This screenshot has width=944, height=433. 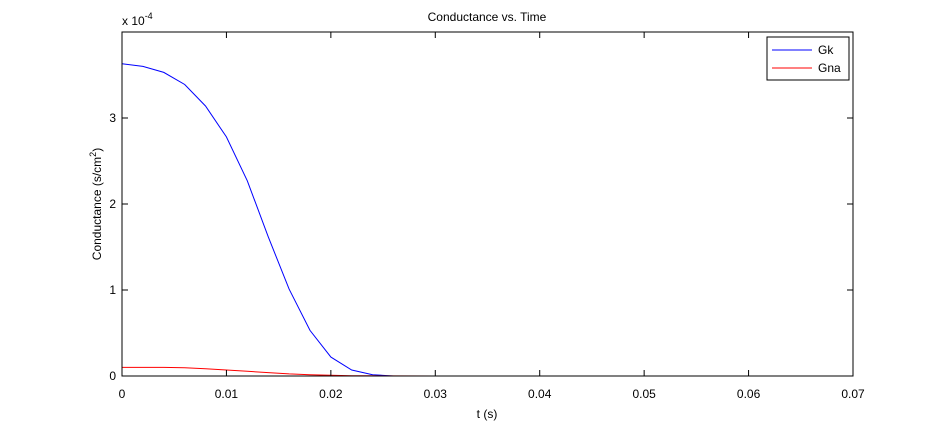 I want to click on x-tick-label: 0.07, so click(x=853, y=394).